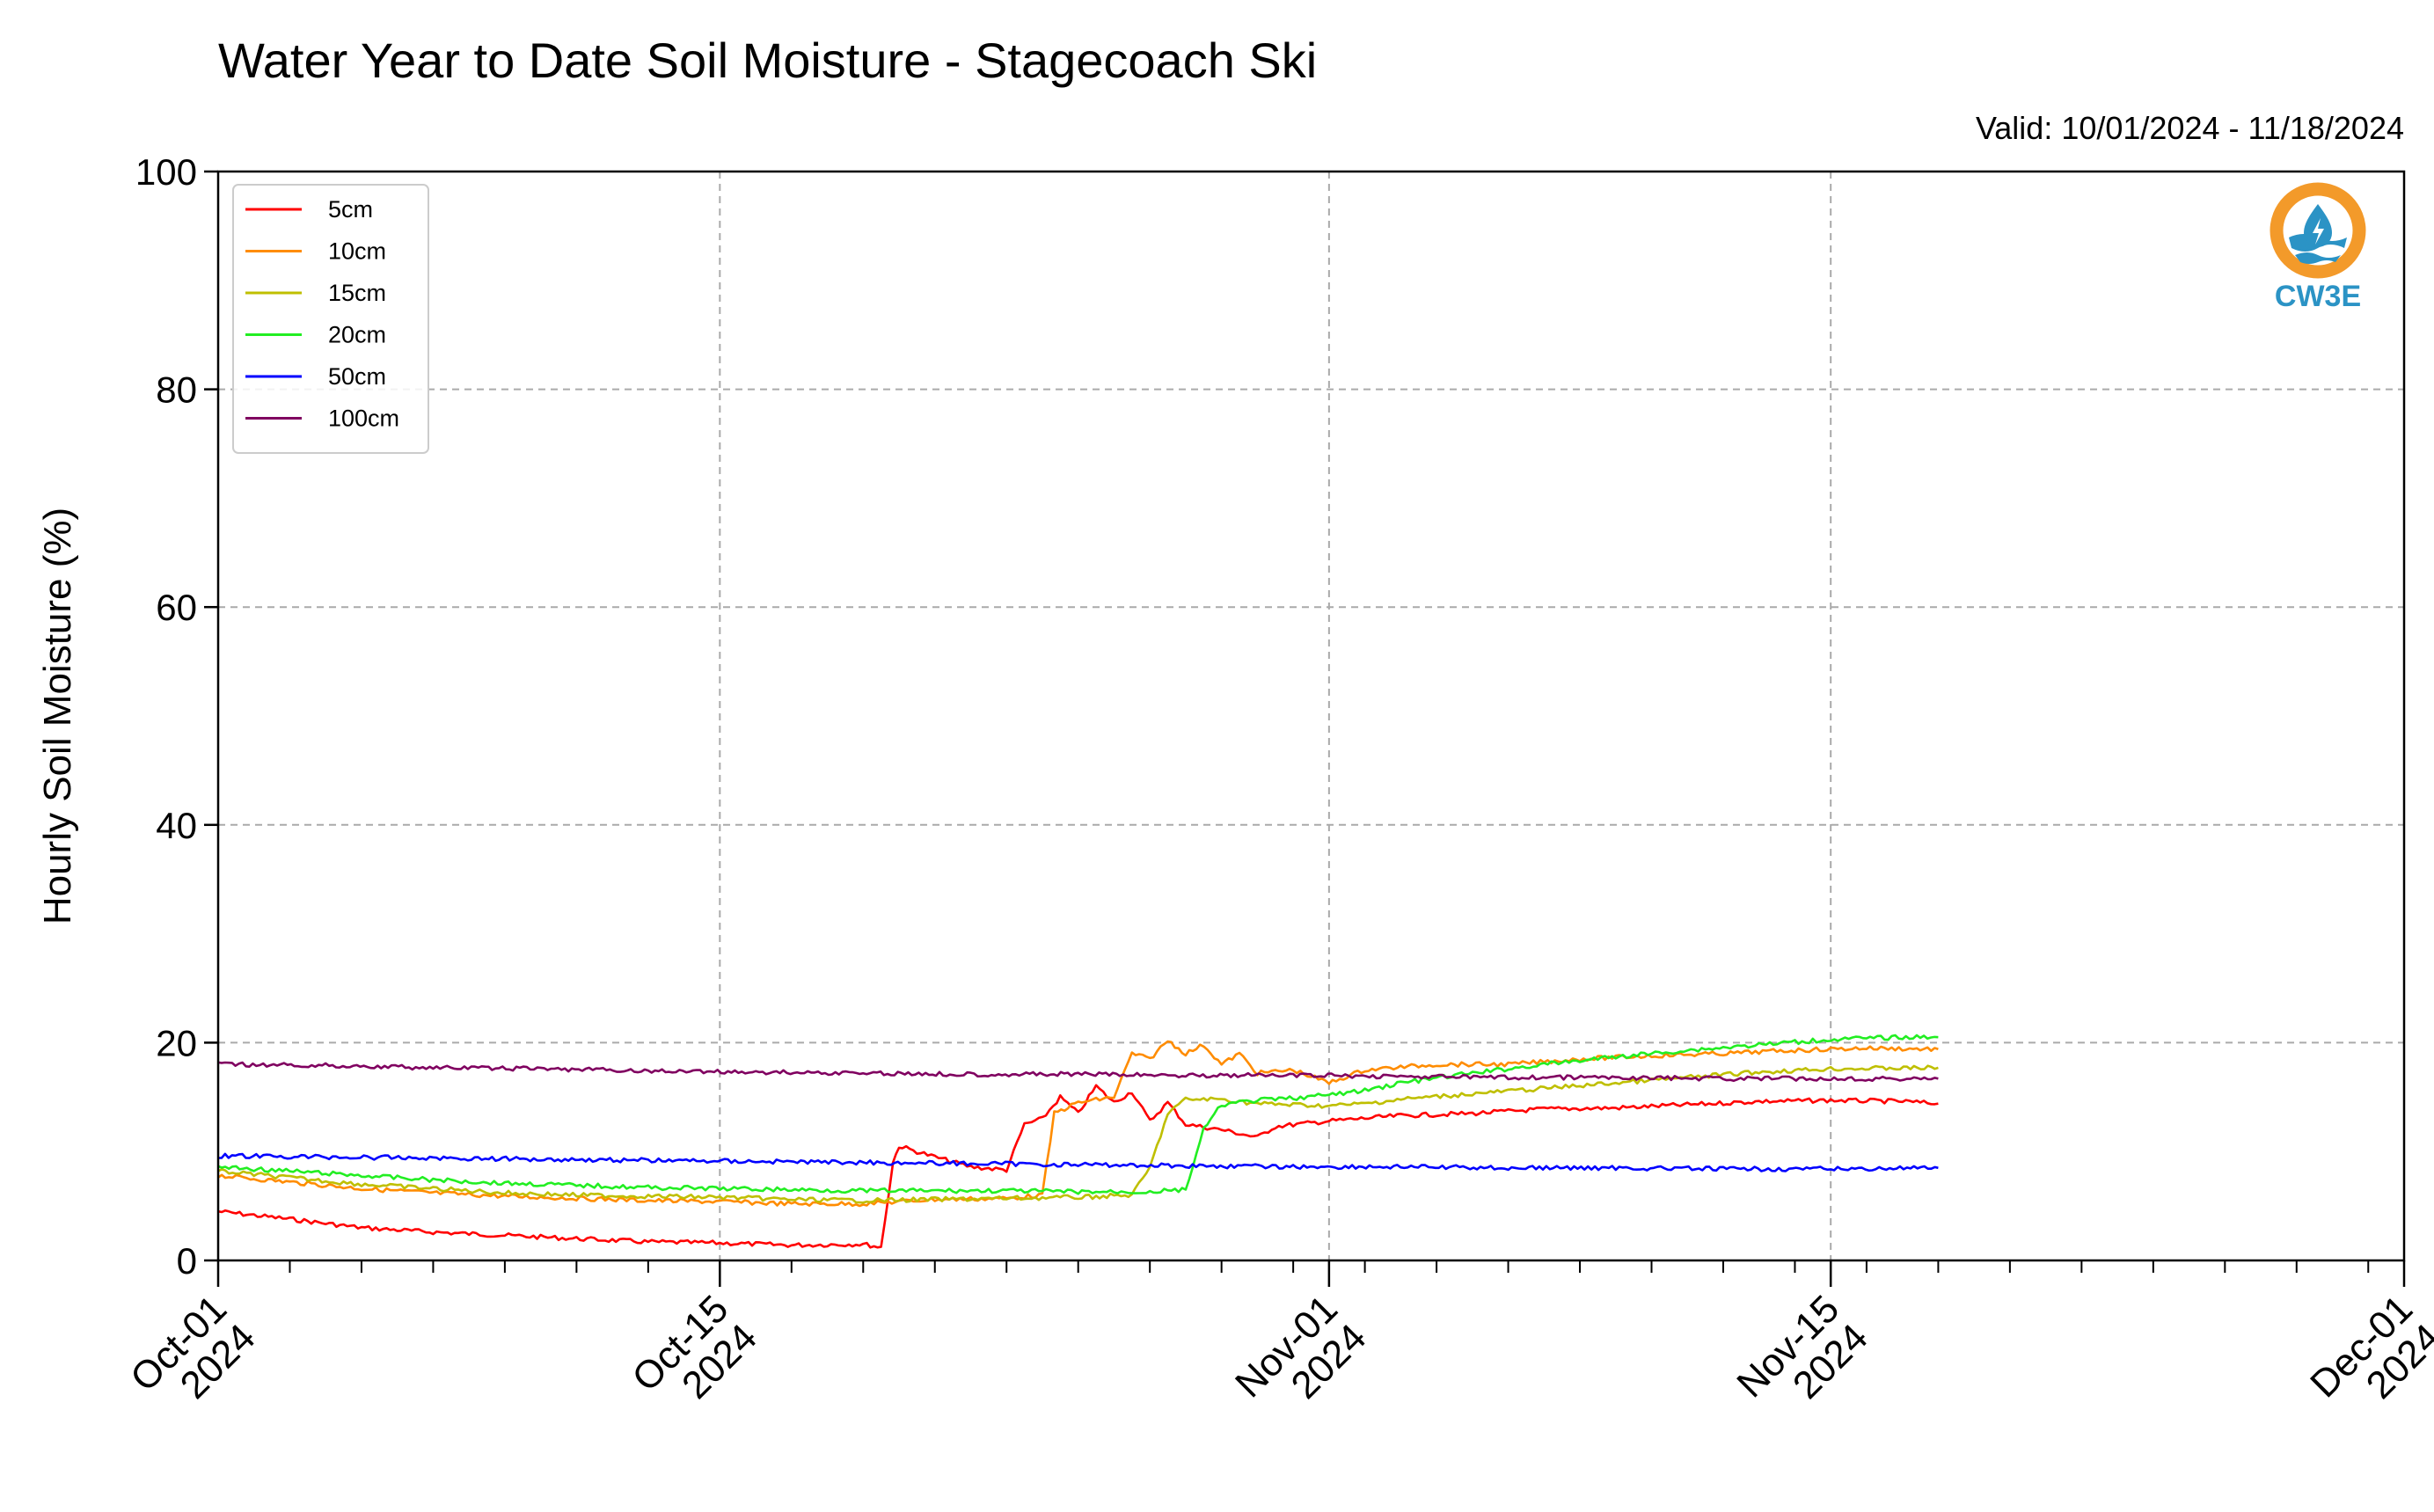  I want to click on y-axis: 0 20 40 60 80 100, so click(176, 716).